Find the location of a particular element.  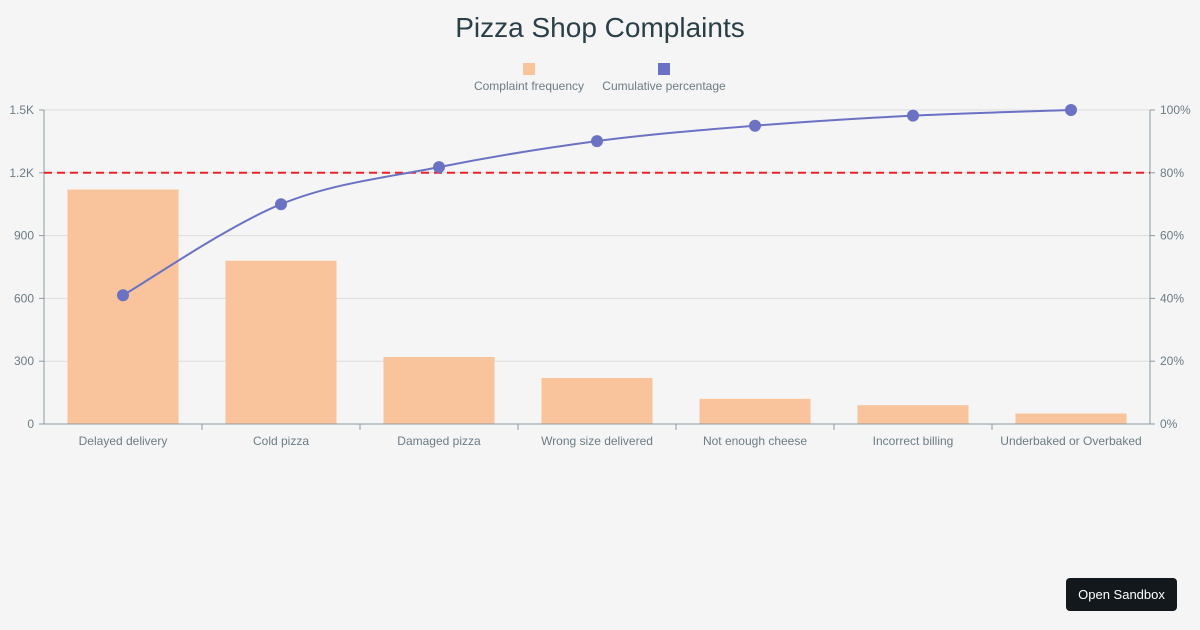

category-label: Delayed delivery is located at coordinates (123, 441).